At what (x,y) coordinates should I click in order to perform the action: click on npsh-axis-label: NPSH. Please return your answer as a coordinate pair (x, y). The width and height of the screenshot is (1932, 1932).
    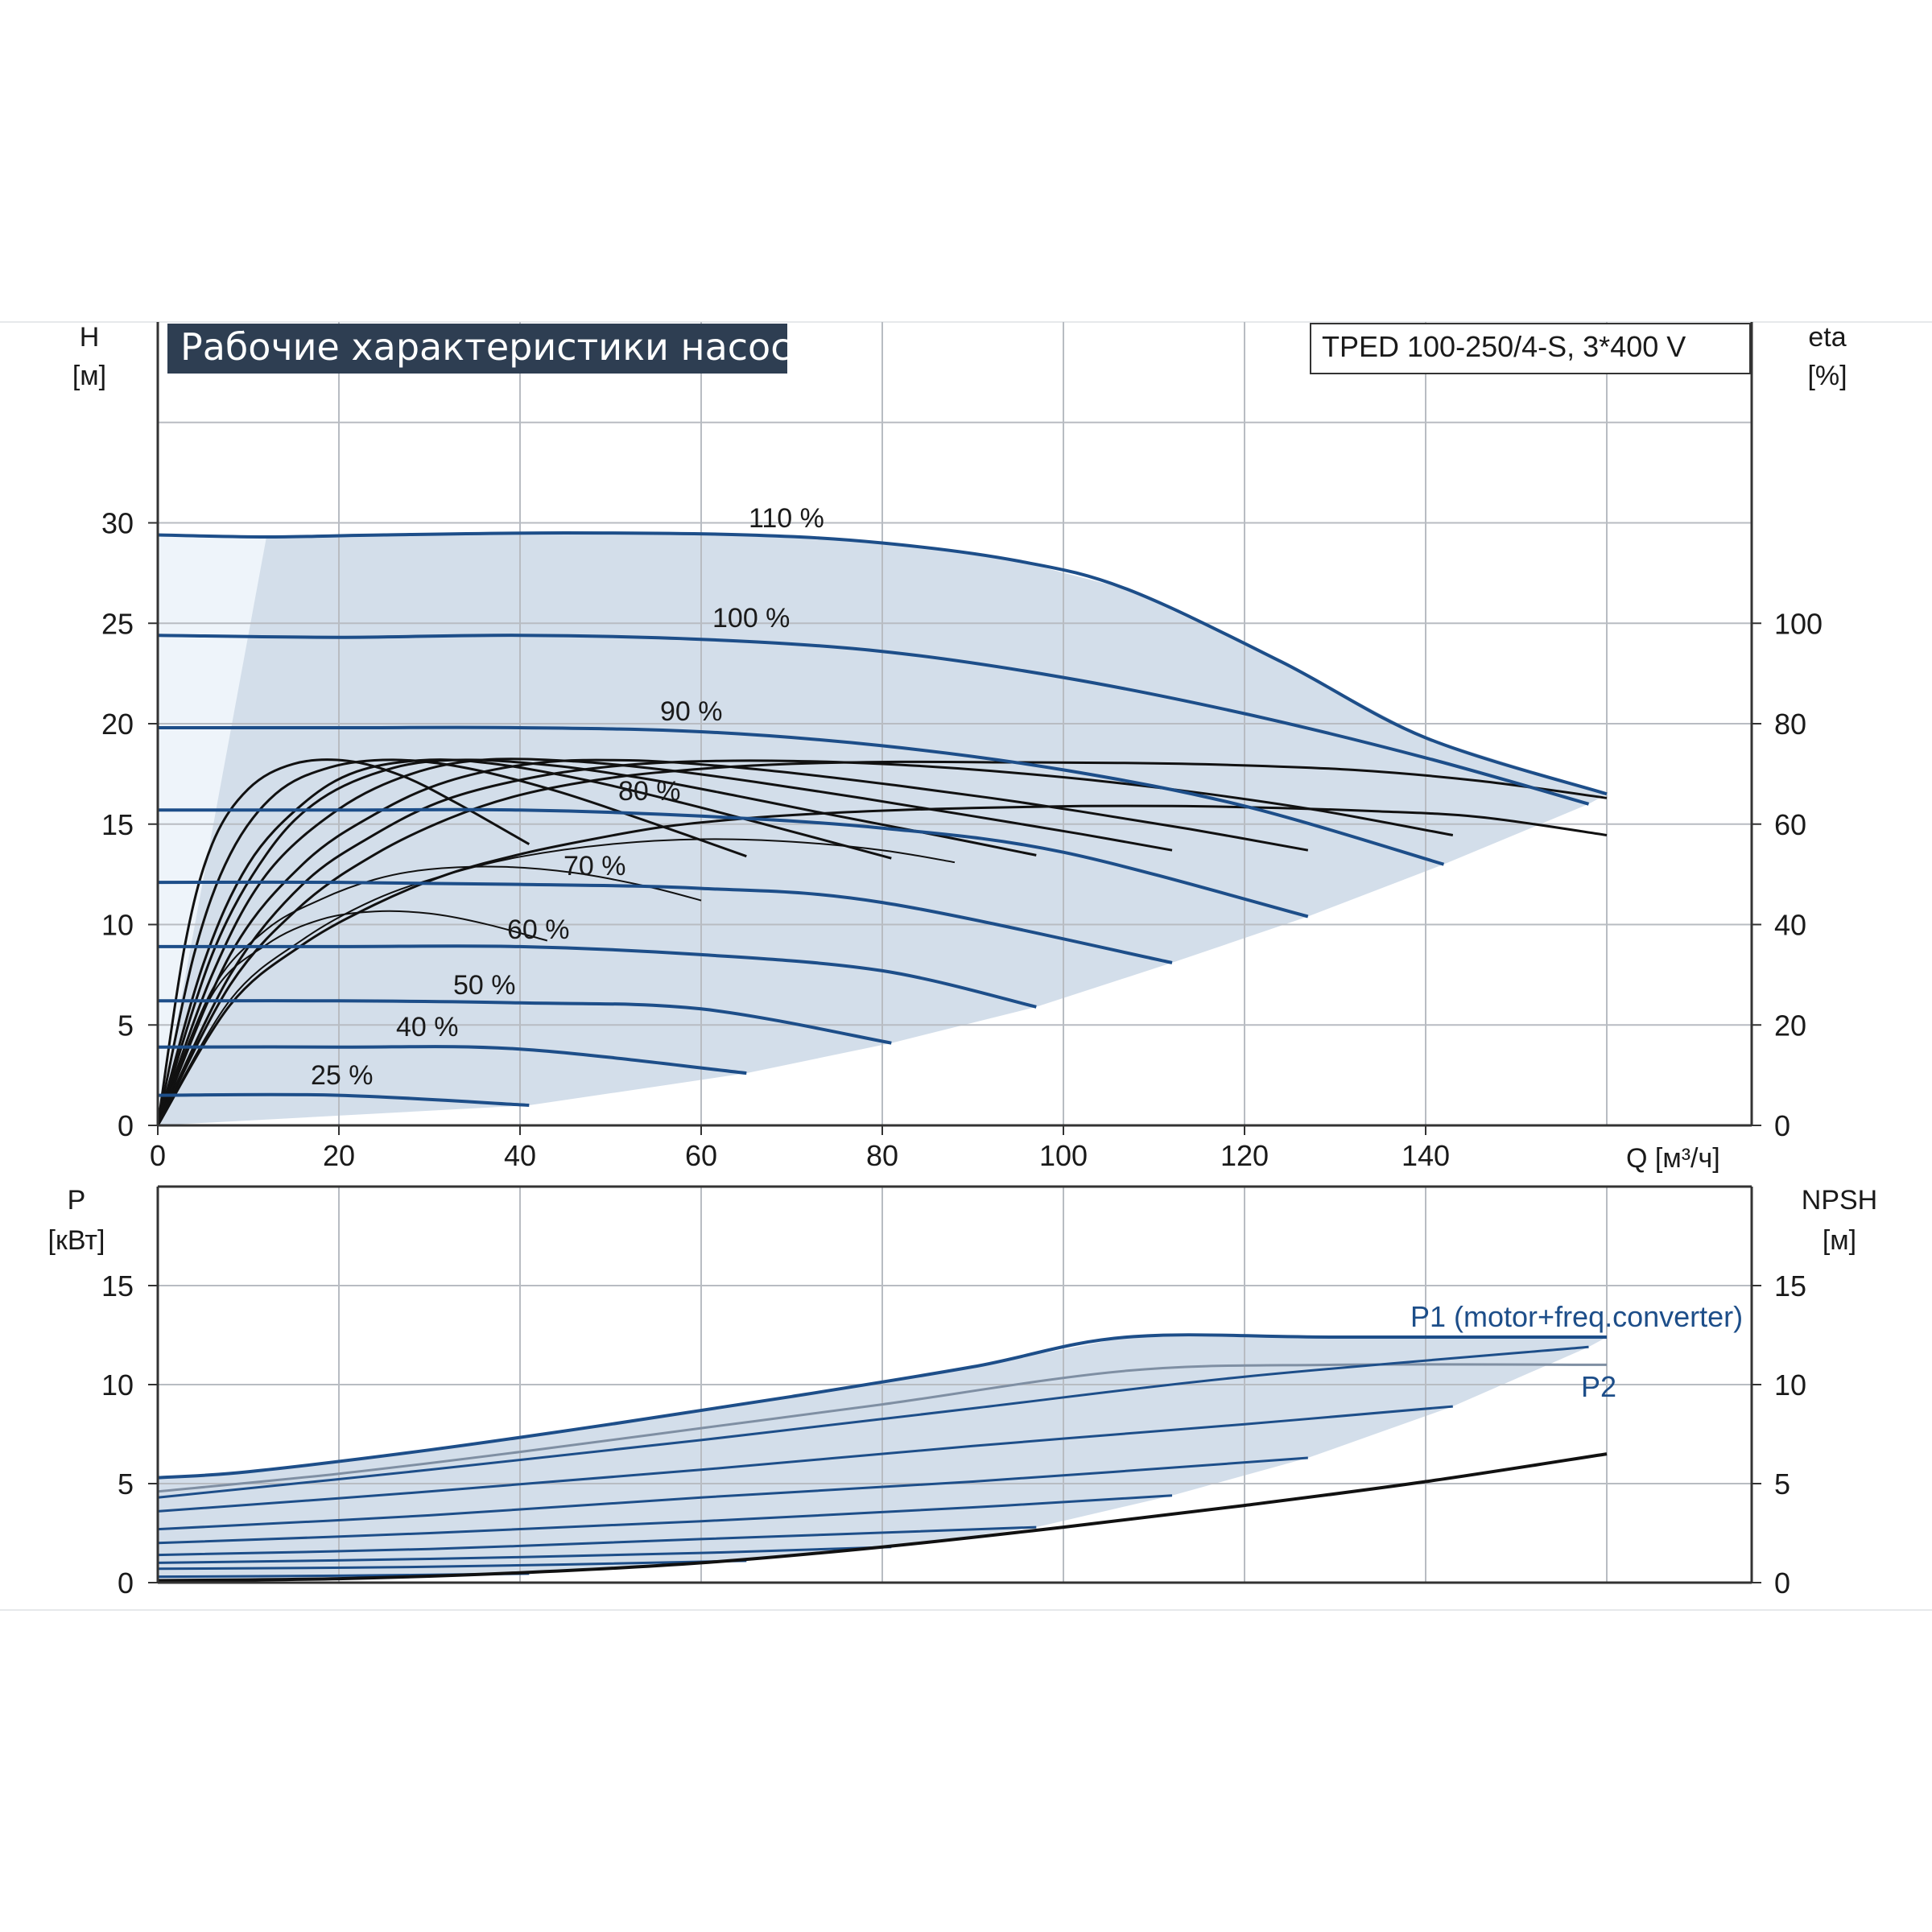
    Looking at the image, I should click on (1839, 1200).